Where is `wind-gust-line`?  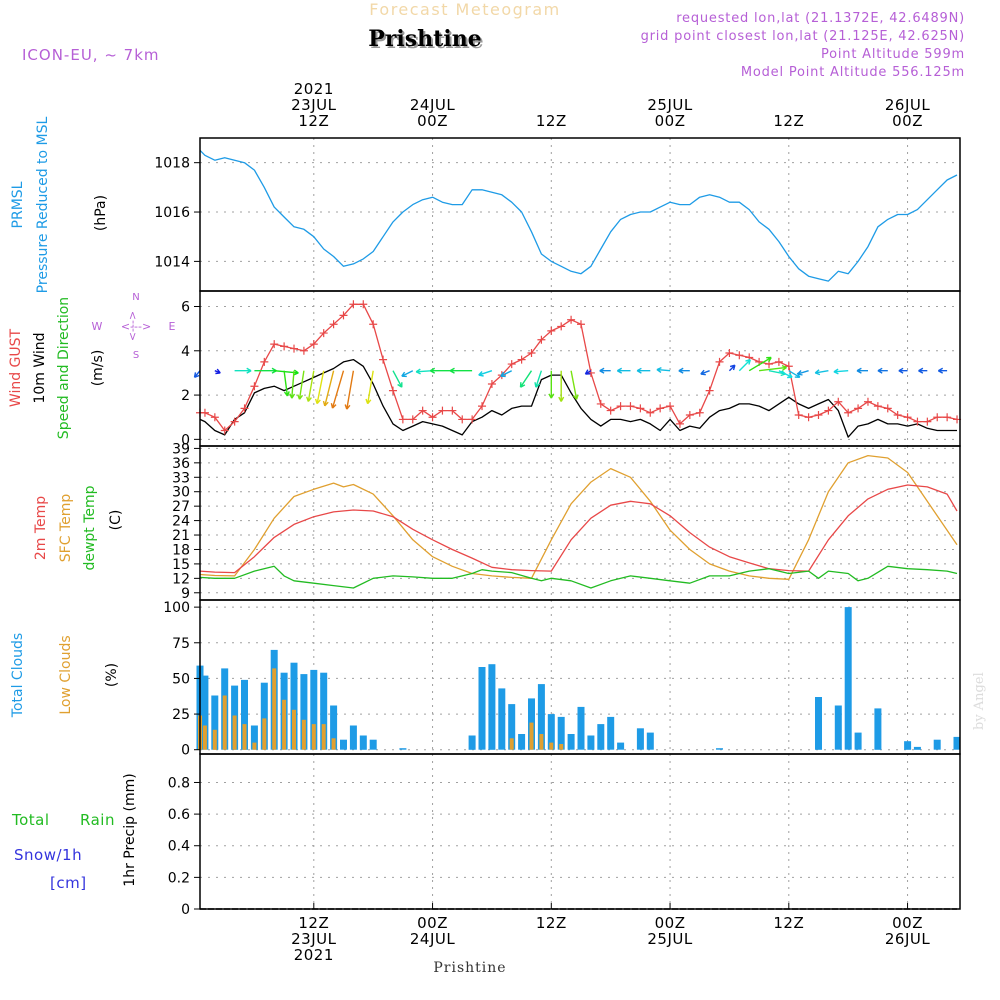
wind-gust-line is located at coordinates (579, 367).